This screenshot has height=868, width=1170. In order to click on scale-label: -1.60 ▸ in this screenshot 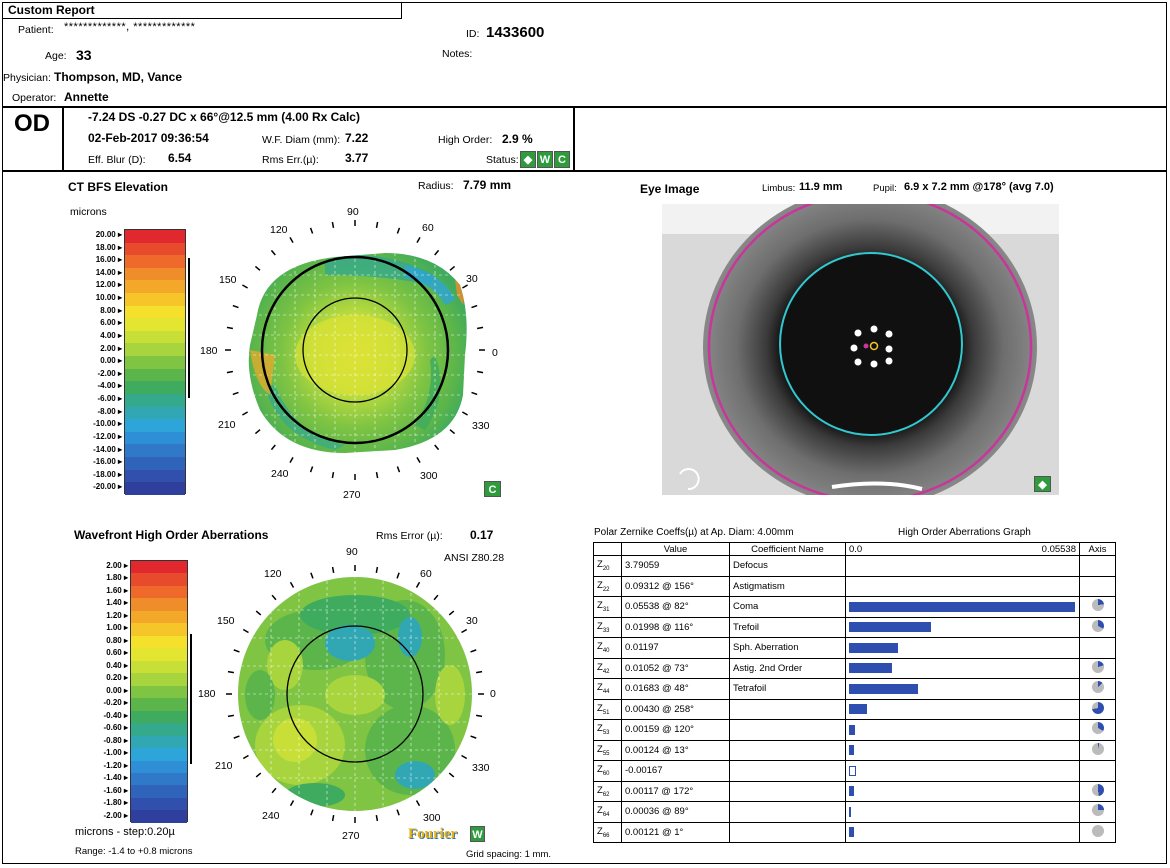, I will do `click(115, 790)`.